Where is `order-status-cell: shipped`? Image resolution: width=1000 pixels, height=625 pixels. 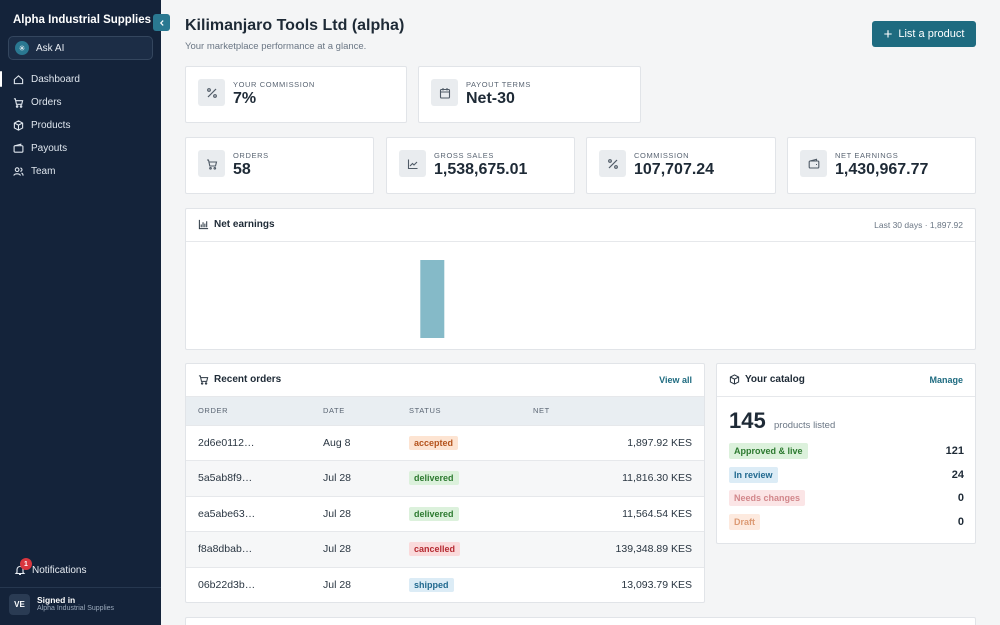 order-status-cell: shipped is located at coordinates (471, 584).